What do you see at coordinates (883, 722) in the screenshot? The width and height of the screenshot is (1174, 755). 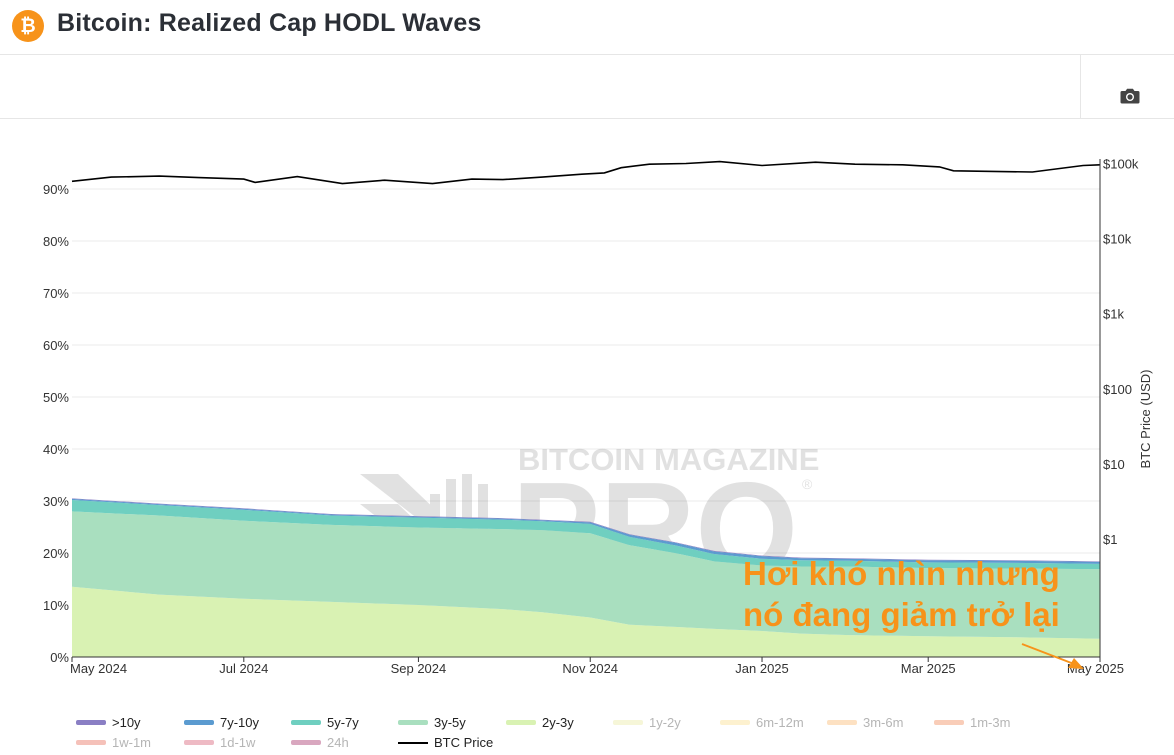 I see `legend-label: 3m-6m` at bounding box center [883, 722].